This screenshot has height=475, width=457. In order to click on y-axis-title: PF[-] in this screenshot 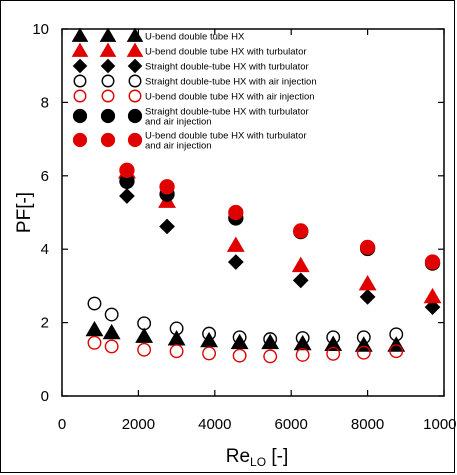, I will do `click(24, 212)`.